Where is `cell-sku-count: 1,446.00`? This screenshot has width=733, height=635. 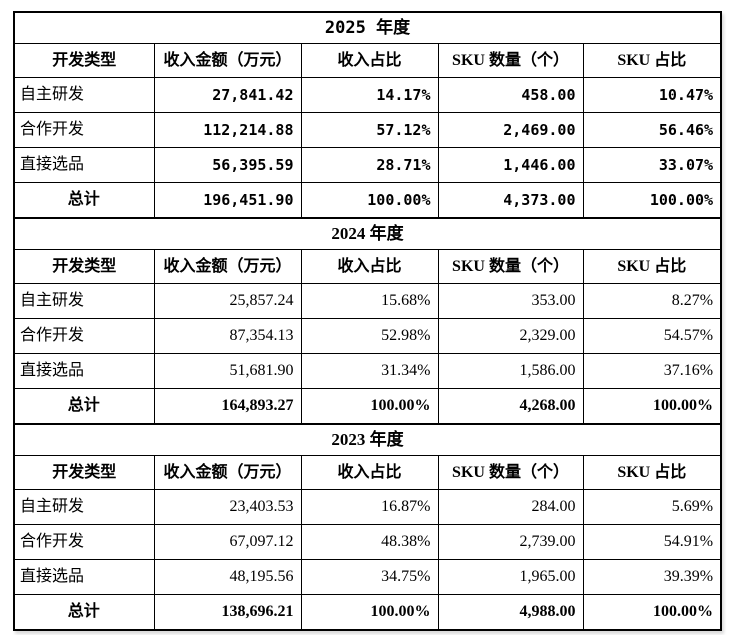
cell-sku-count: 1,446.00 is located at coordinates (510, 165).